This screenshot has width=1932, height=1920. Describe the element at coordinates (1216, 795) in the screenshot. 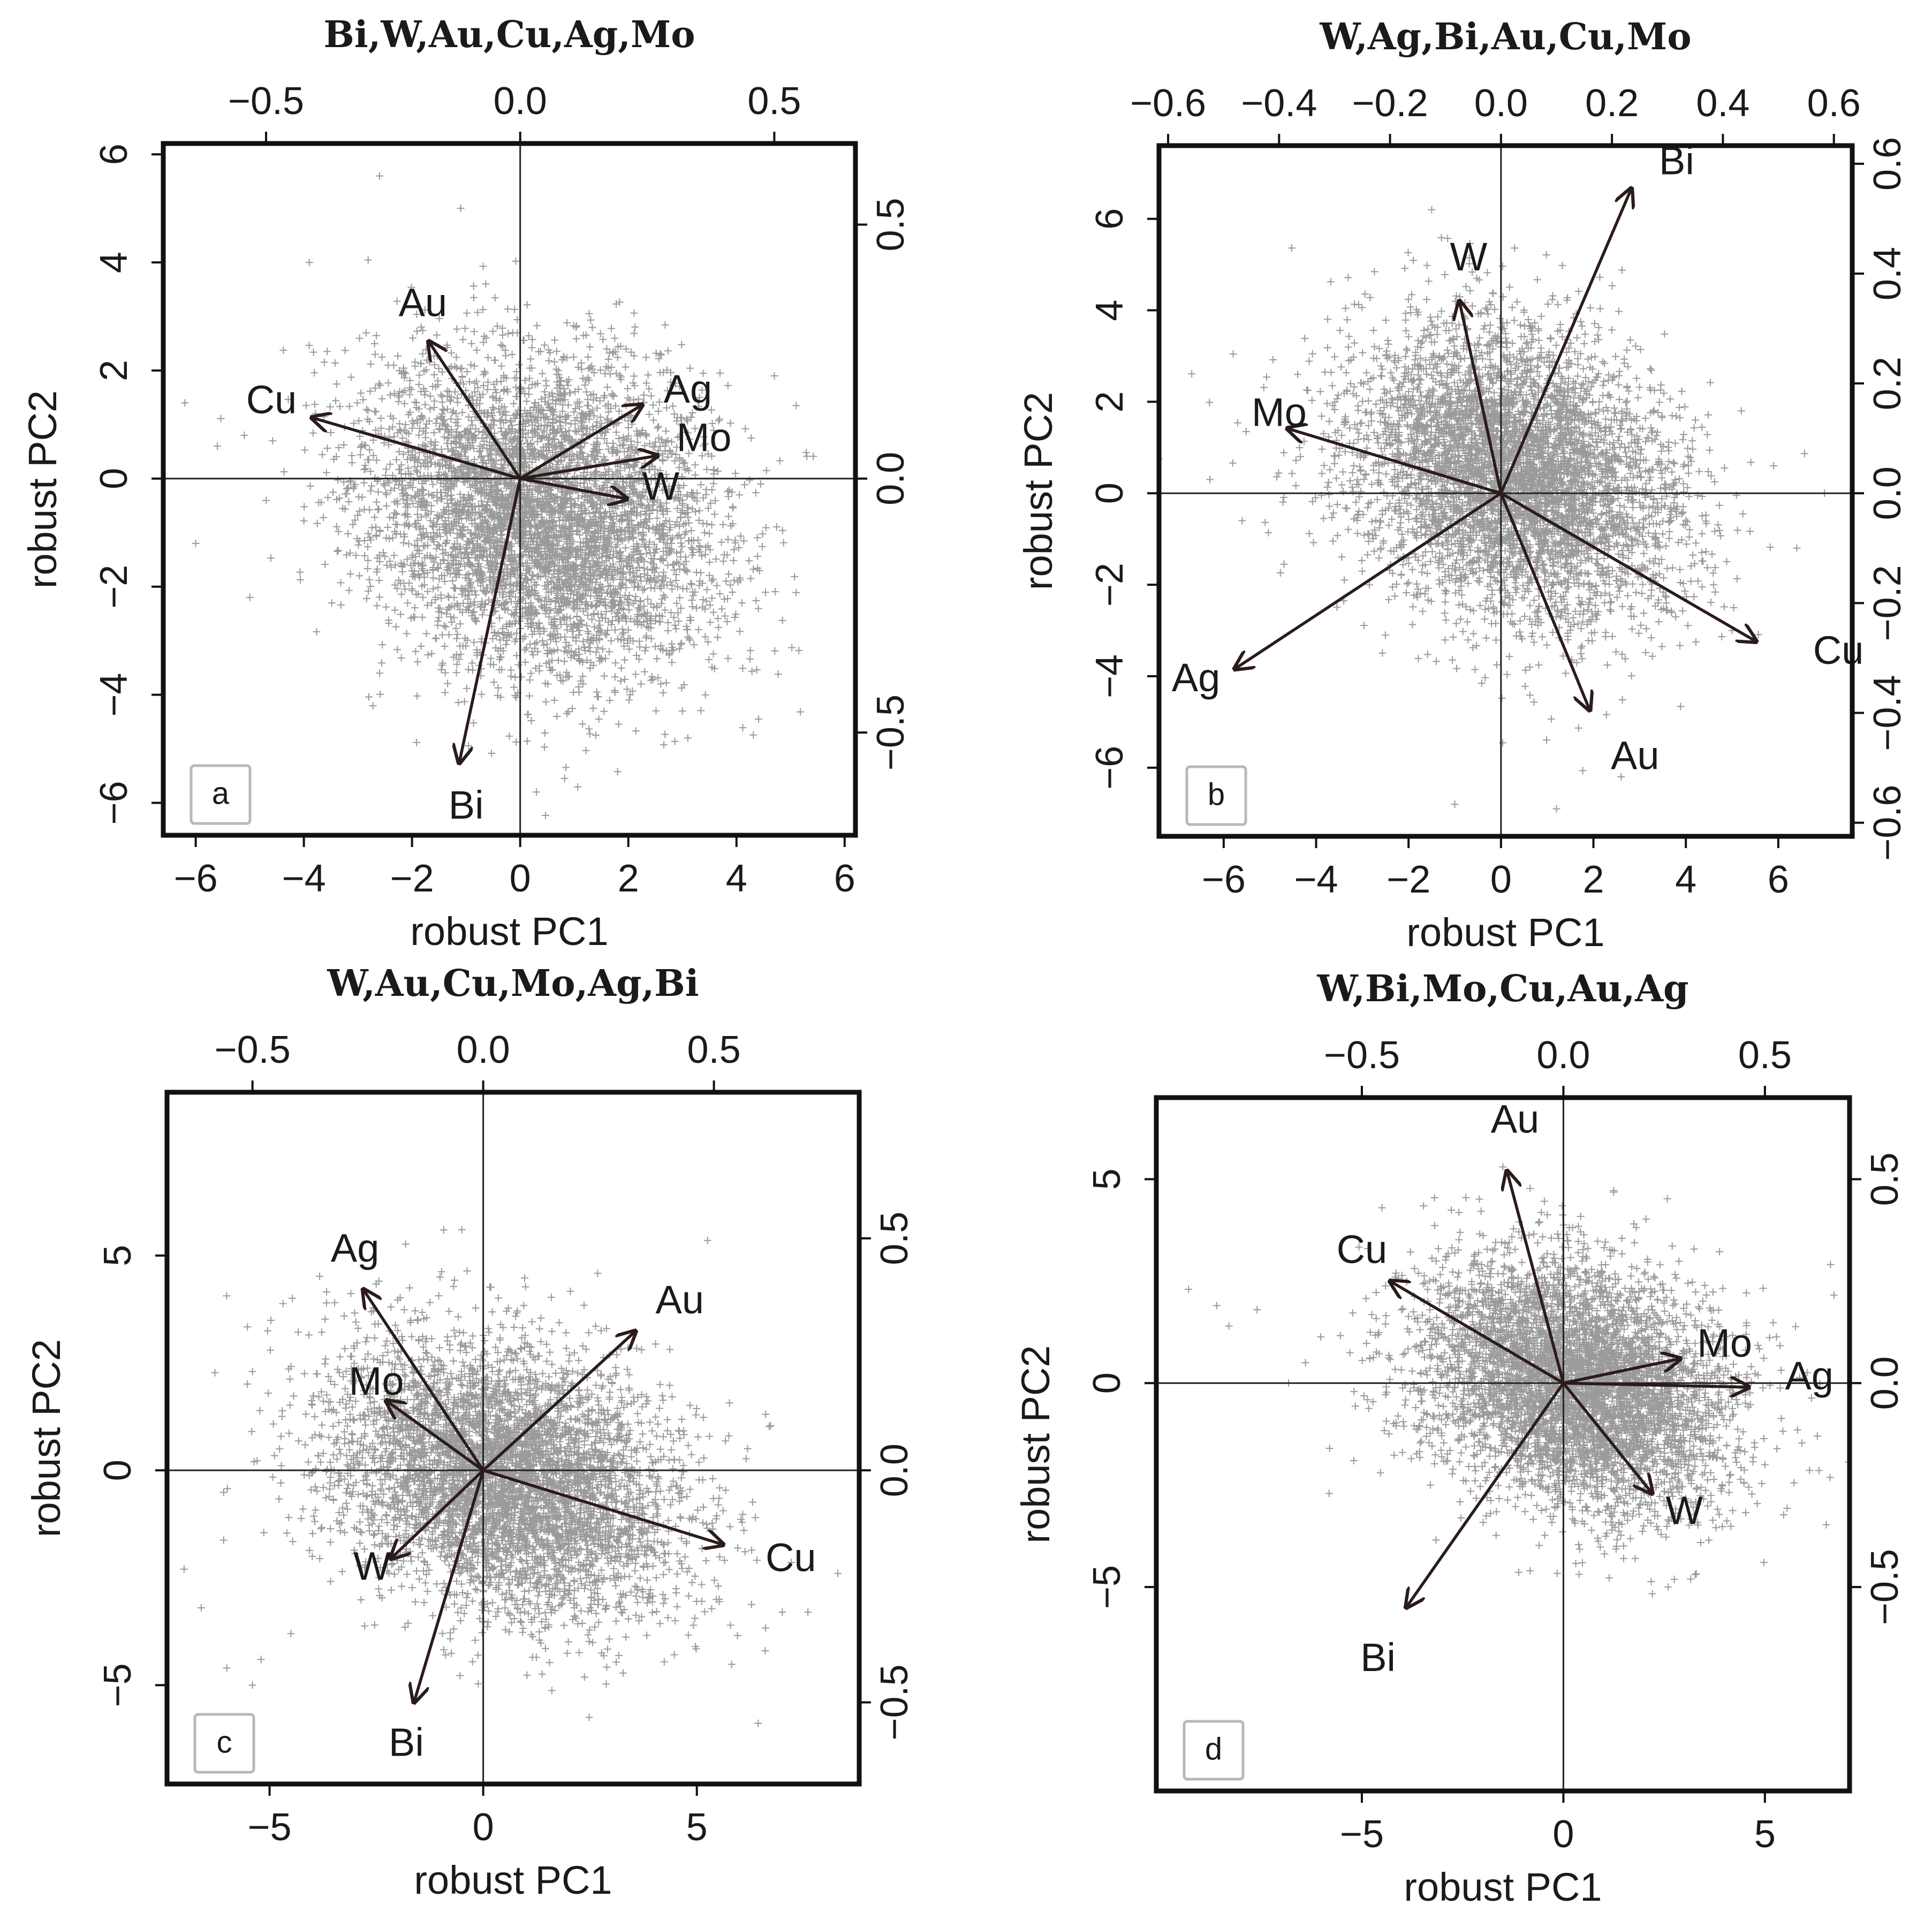

I see `panel-tag-label: b` at that location.